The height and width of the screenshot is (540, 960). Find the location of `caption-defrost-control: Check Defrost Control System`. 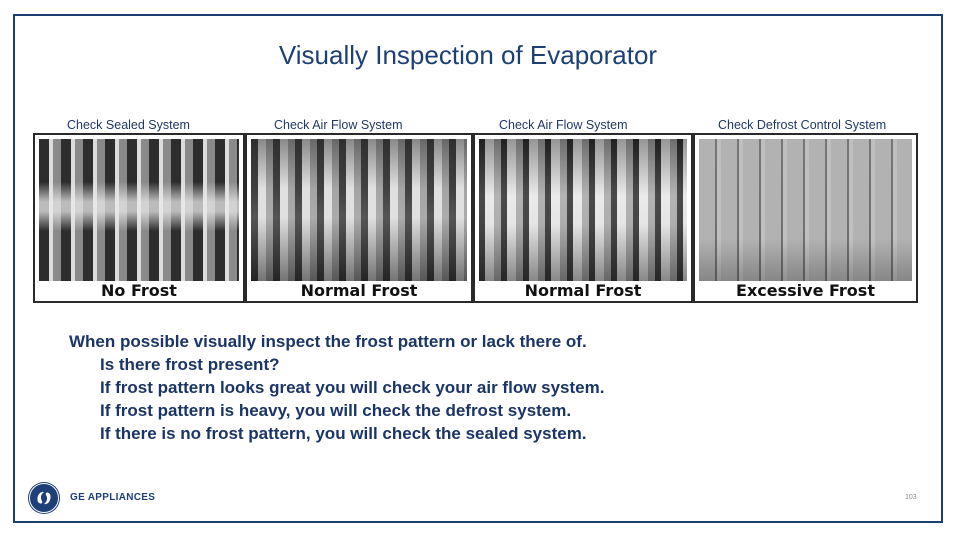

caption-defrost-control: Check Defrost Control System is located at coordinates (802, 125).